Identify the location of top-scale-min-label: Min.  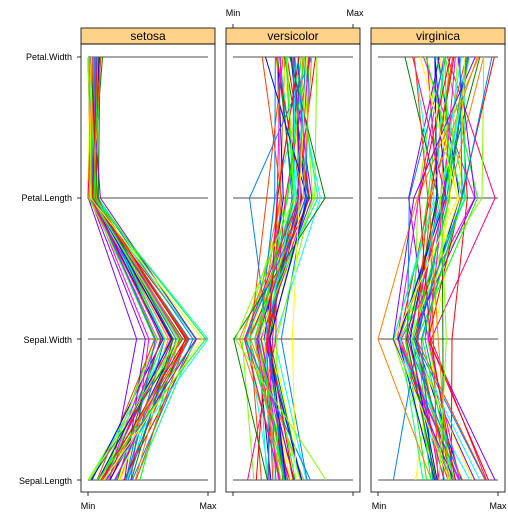
(233, 13).